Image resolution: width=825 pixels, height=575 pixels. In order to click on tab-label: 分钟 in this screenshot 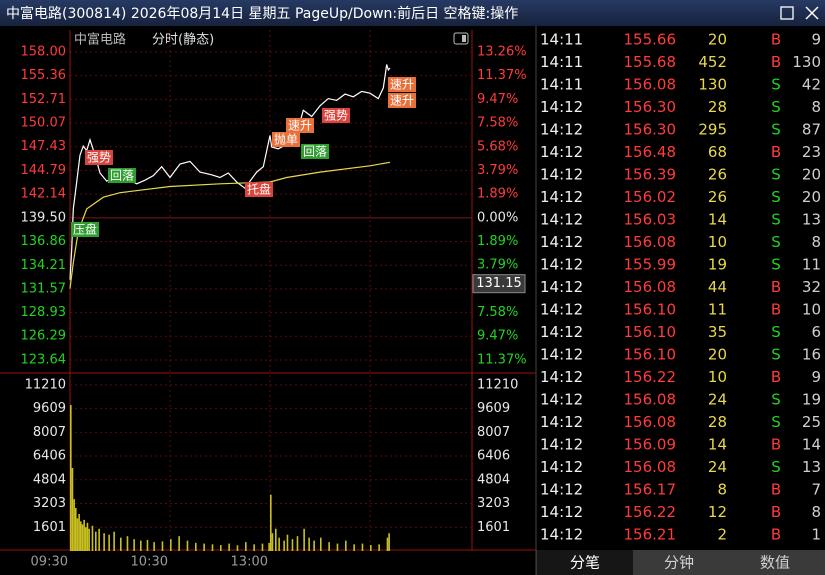, I will do `click(679, 563)`.